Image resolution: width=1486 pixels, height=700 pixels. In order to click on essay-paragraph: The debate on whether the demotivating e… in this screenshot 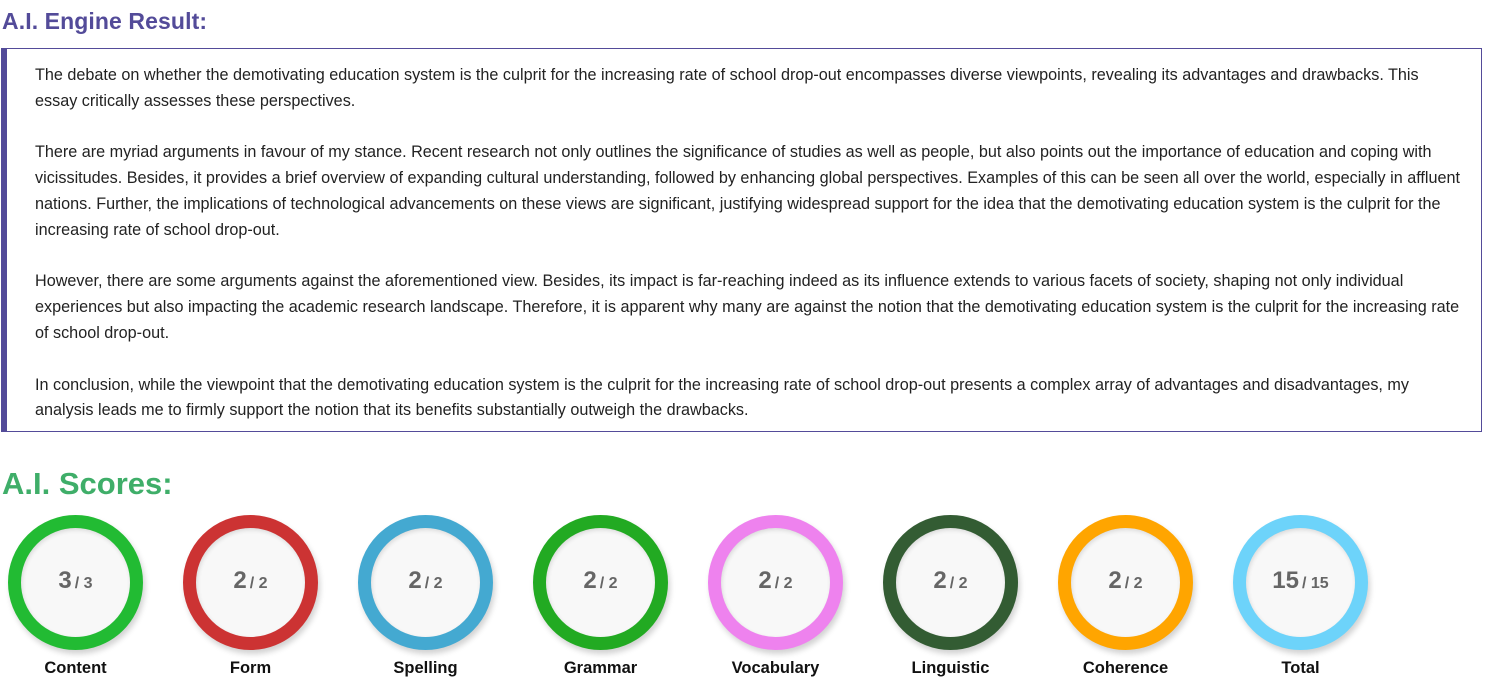, I will do `click(727, 88)`.